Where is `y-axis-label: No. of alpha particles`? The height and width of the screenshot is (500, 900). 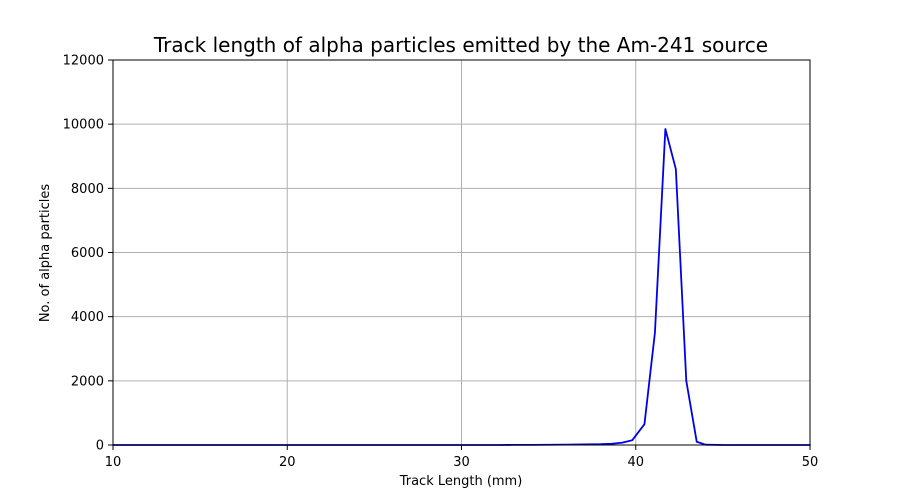
y-axis-label: No. of alpha particles is located at coordinates (45, 253).